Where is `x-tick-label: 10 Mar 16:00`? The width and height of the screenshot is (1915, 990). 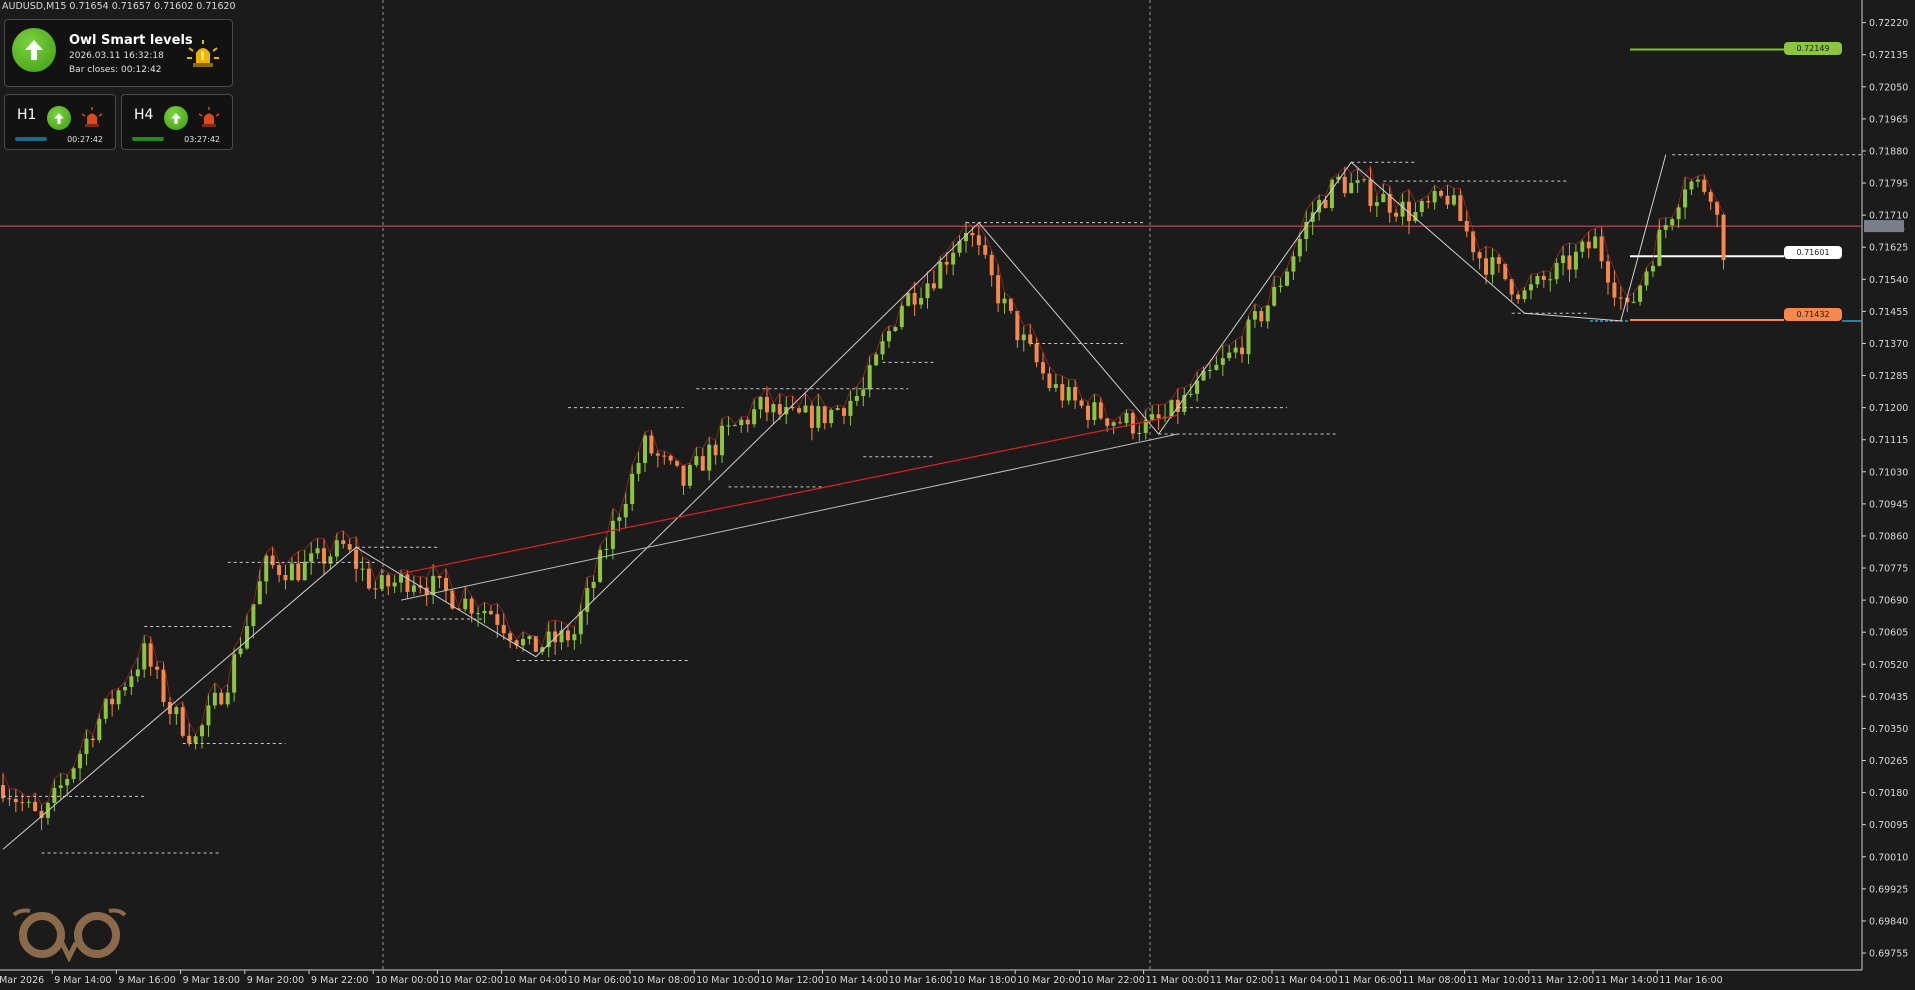
x-tick-label: 10 Mar 16:00 is located at coordinates (920, 980).